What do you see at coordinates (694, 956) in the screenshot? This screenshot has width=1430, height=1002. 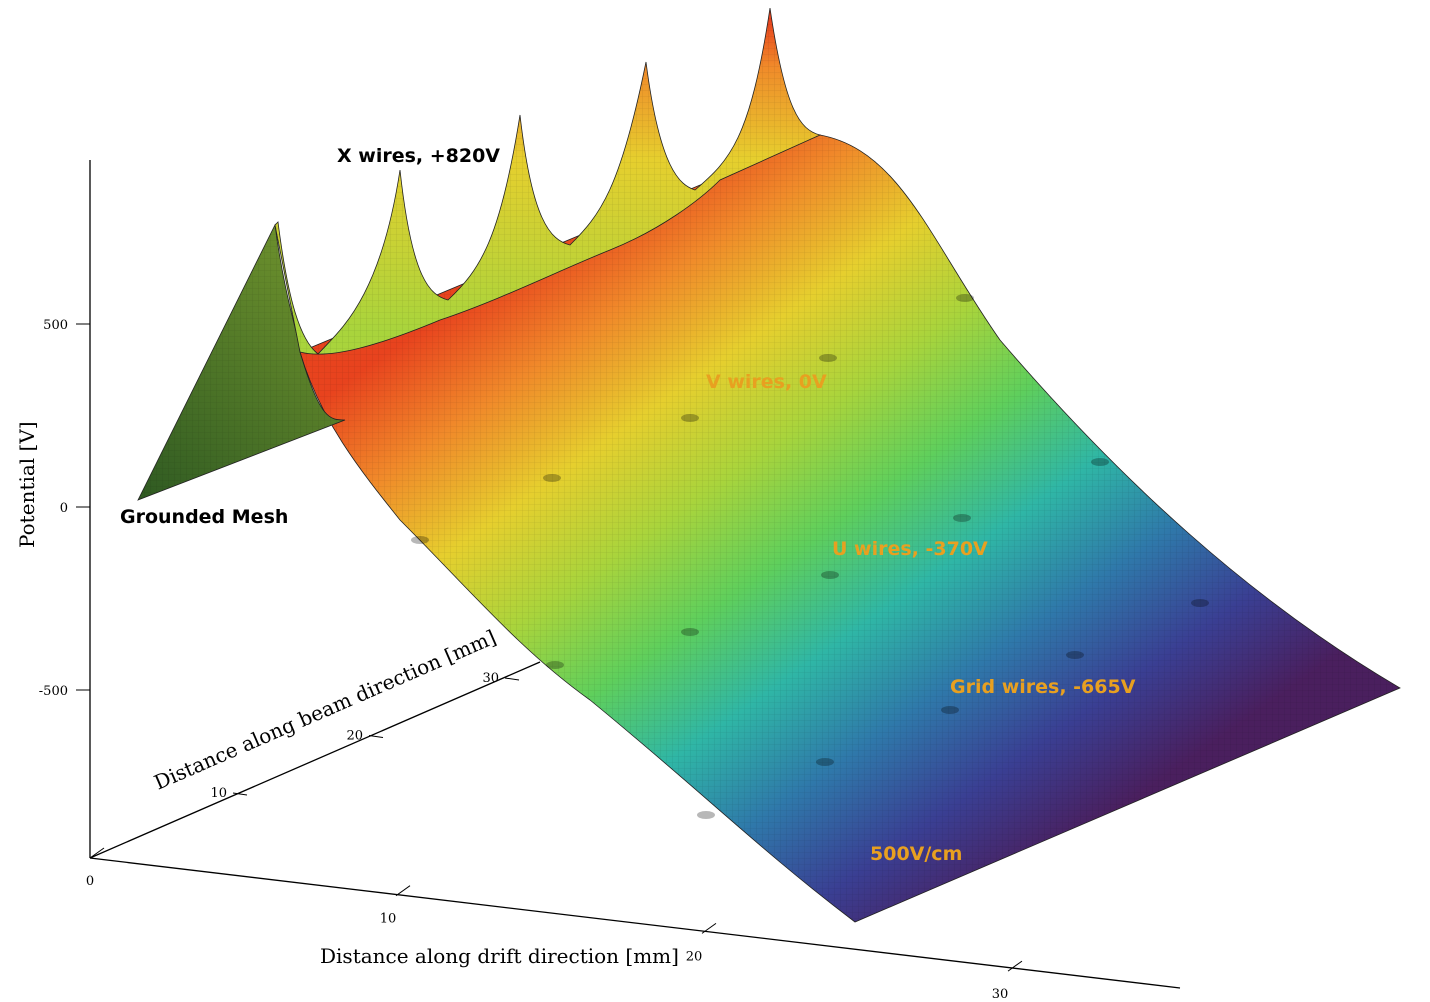 I see `x-tick-label-2: 20` at bounding box center [694, 956].